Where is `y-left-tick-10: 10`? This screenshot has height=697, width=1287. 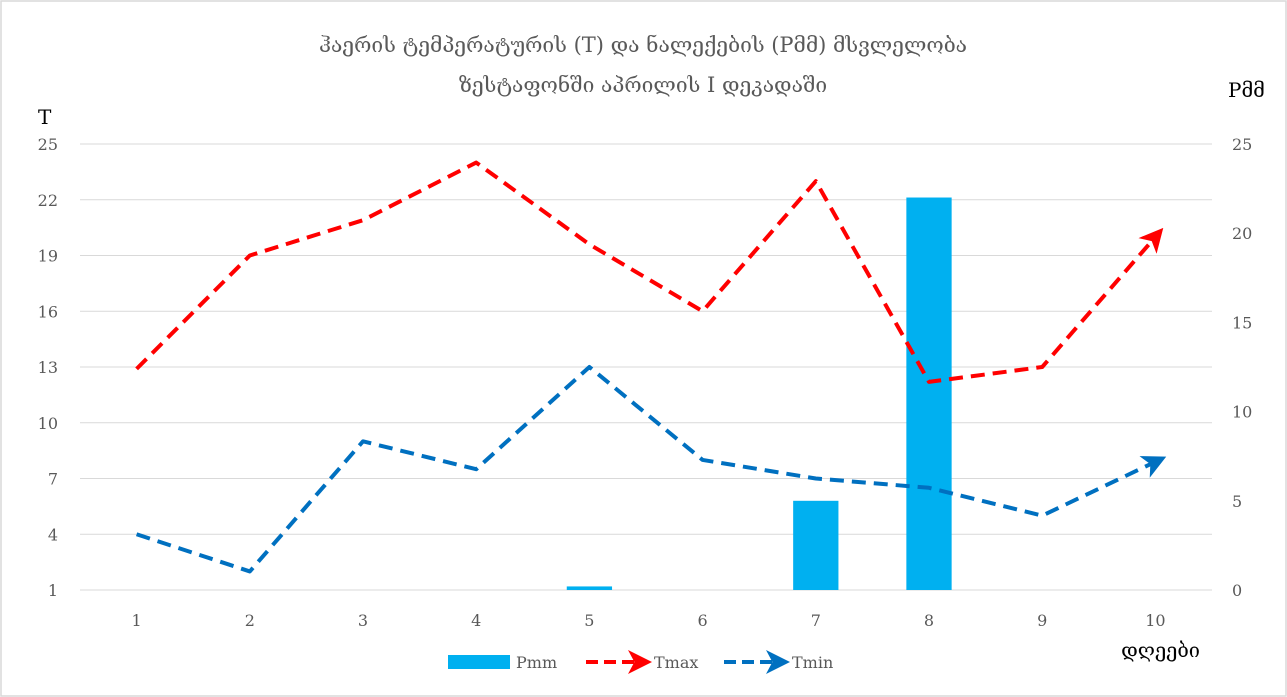 y-left-tick-10: 10 is located at coordinates (48, 423).